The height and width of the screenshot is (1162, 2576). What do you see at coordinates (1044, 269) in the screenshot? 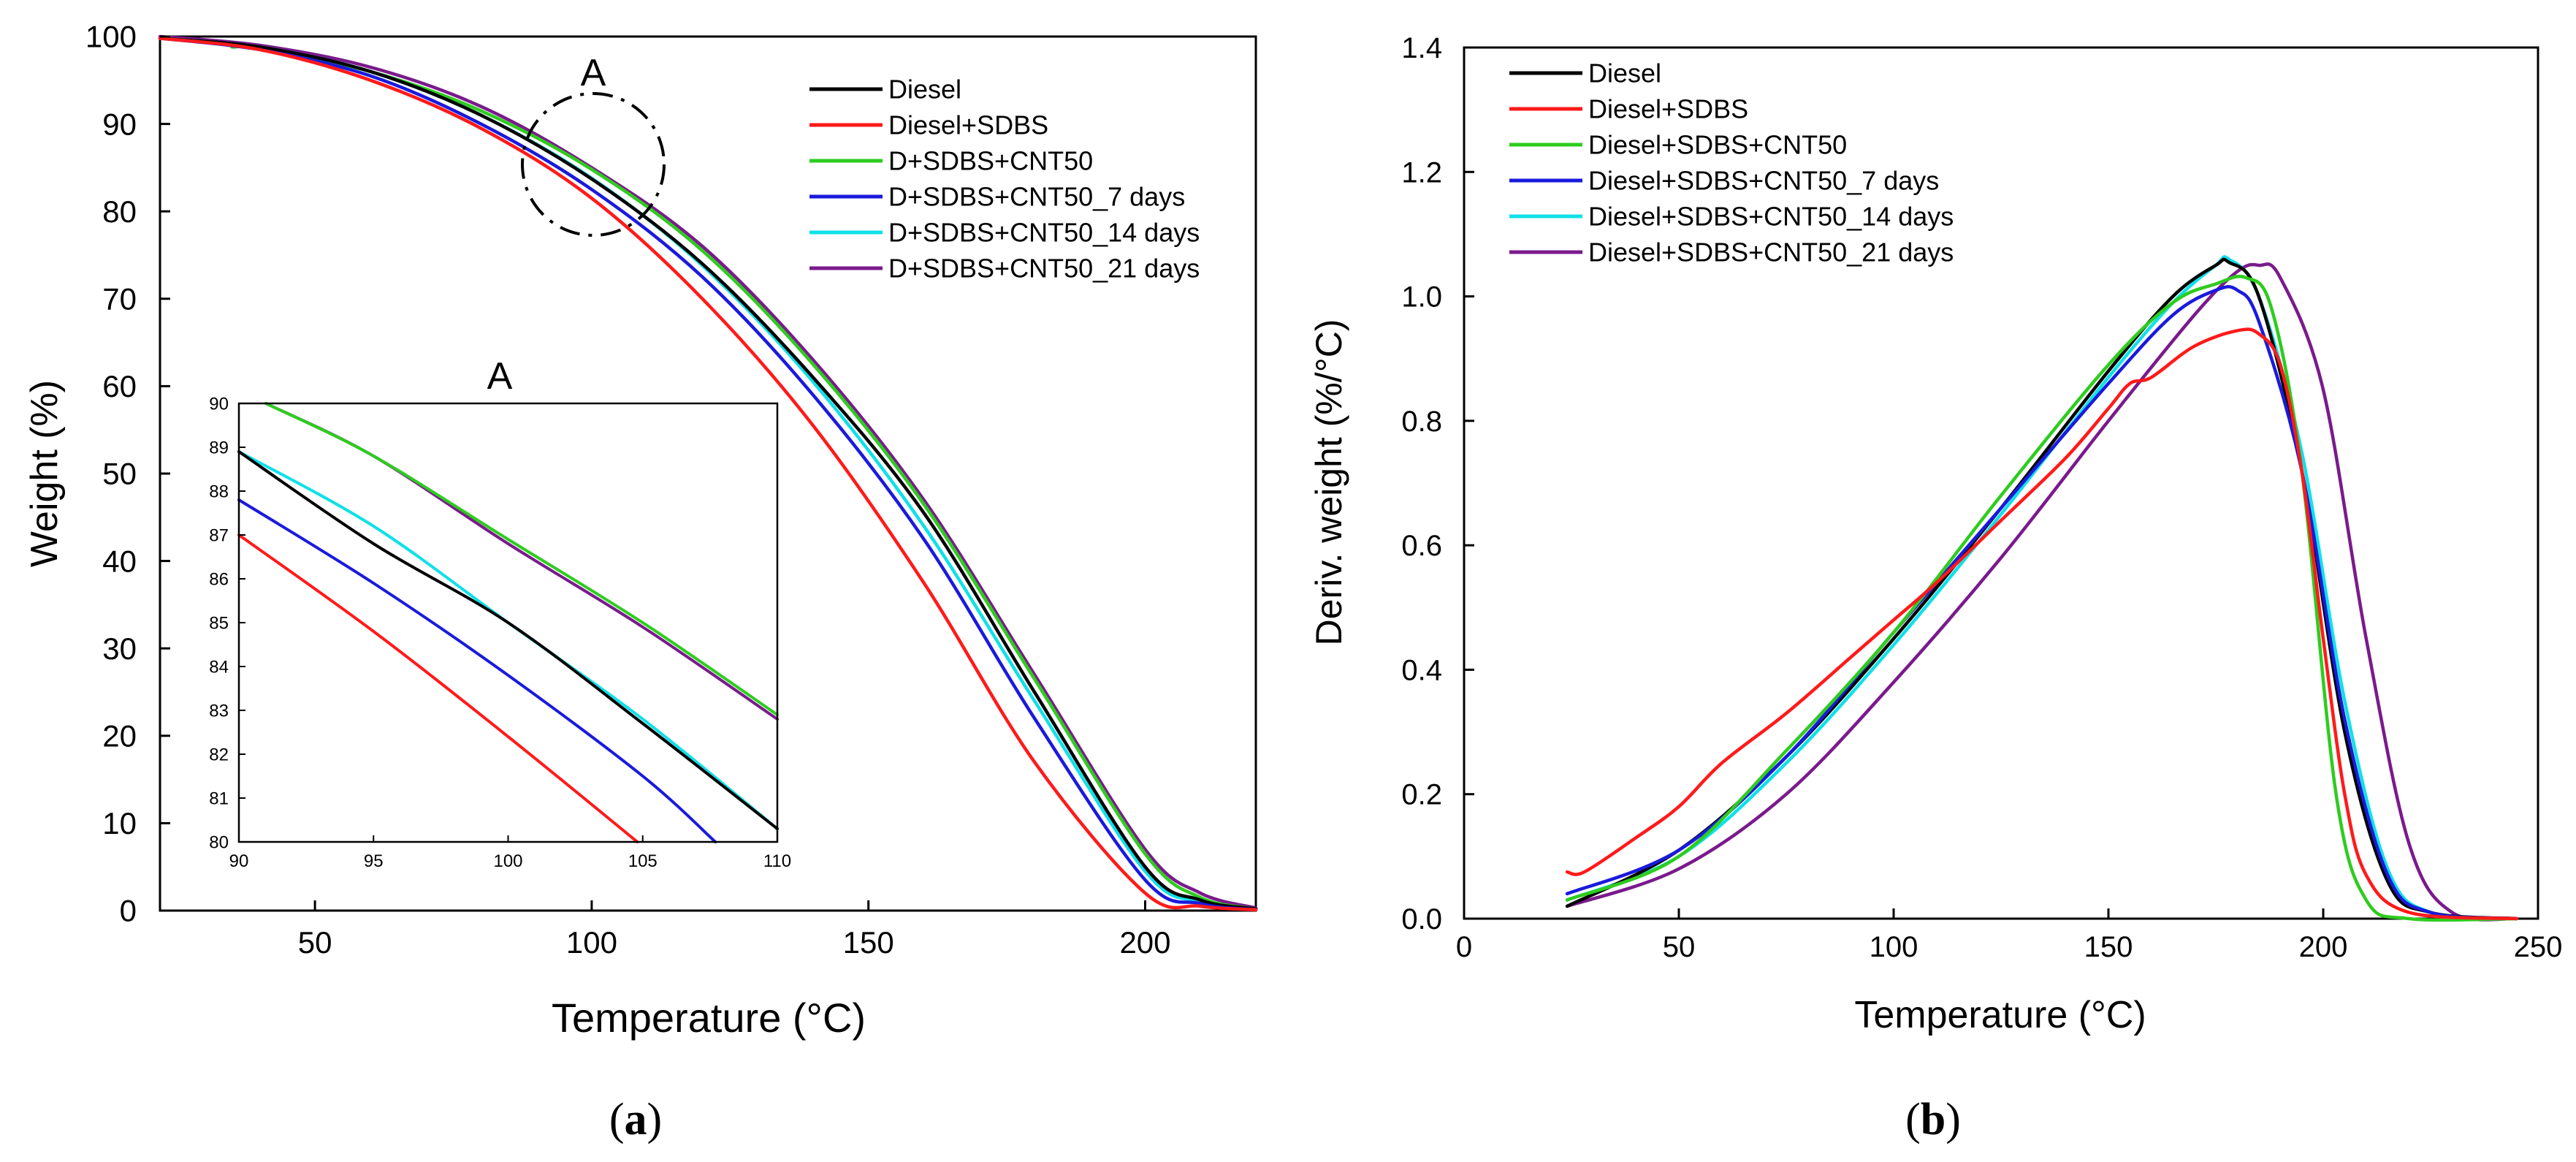
I see `panel-a-legend-label-d-sdbs-cnt50-21-days: D+SDBS+CNT50_21 days` at bounding box center [1044, 269].